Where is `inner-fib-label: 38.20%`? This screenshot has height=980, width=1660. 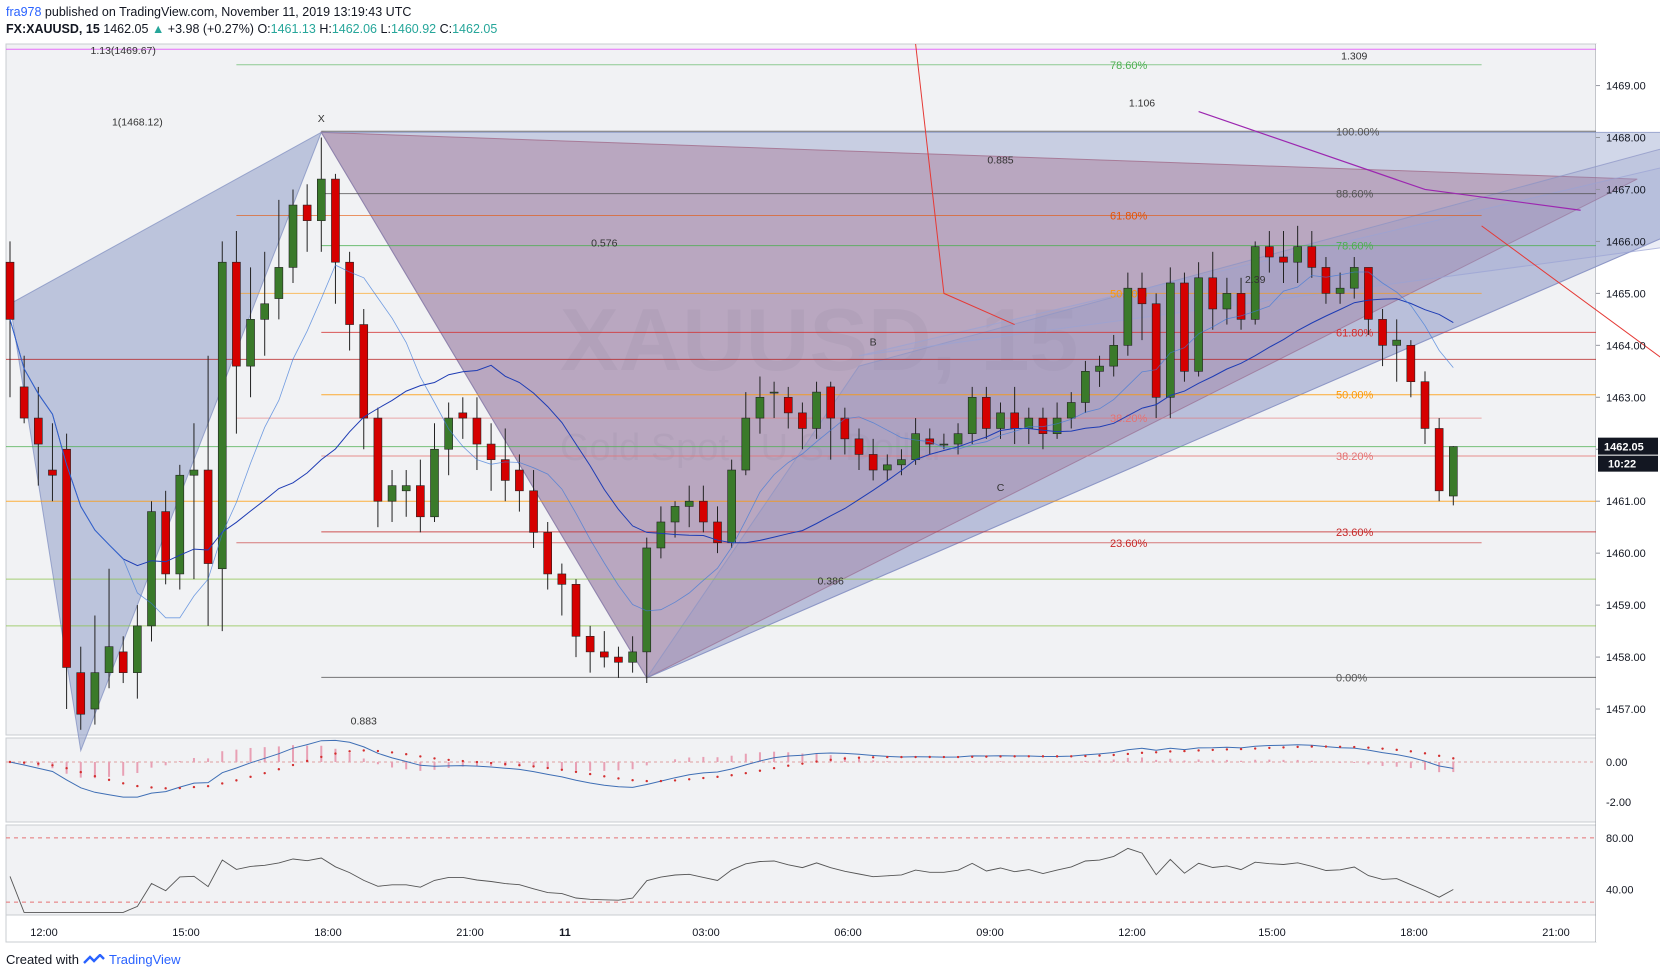 inner-fib-label: 38.20% is located at coordinates (1129, 419).